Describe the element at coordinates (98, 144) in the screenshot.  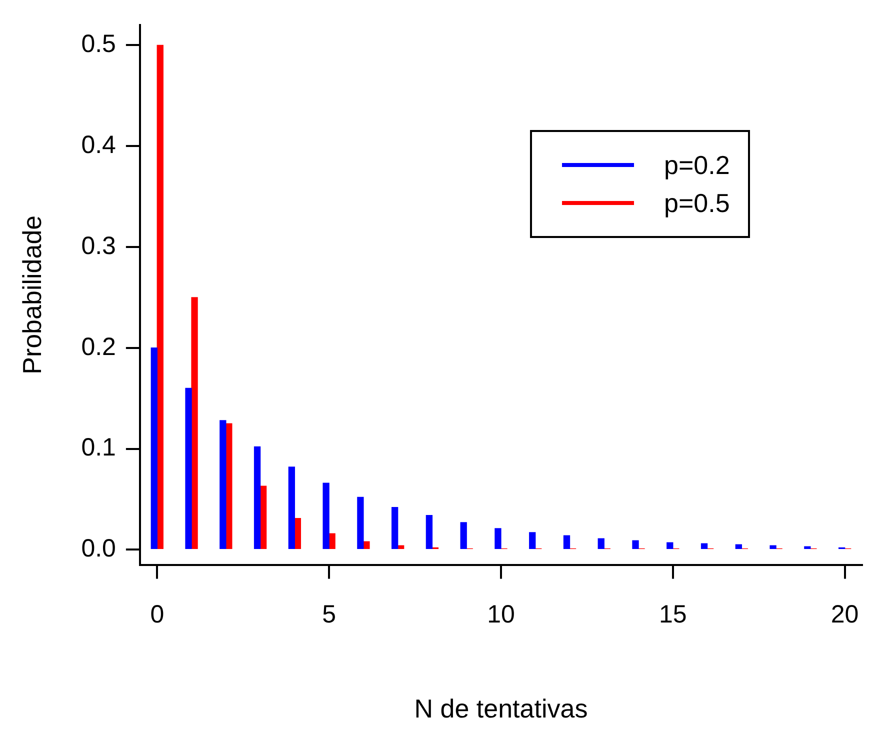
I see `y-tick-label: 0.4` at that location.